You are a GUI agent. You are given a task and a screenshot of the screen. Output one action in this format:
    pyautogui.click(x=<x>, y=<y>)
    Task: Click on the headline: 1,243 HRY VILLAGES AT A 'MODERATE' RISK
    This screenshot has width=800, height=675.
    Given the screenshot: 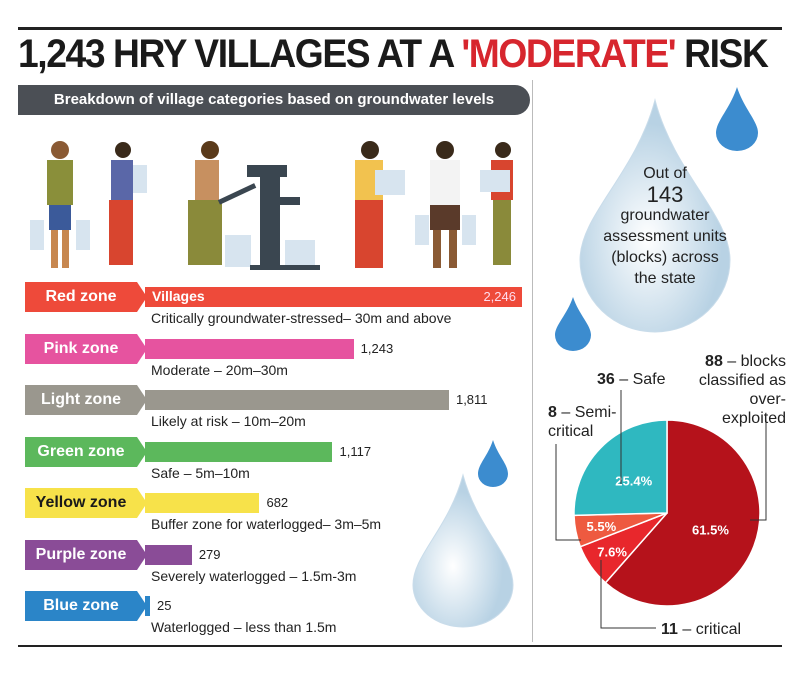 What is the action you would take?
    pyautogui.click(x=393, y=54)
    